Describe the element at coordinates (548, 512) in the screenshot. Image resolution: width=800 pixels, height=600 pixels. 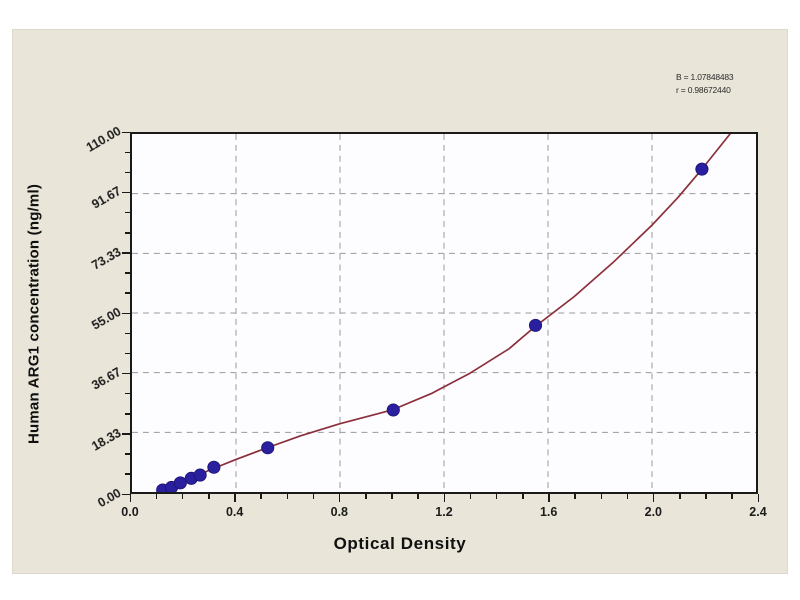
I see `x-tick-label: 1.6` at that location.